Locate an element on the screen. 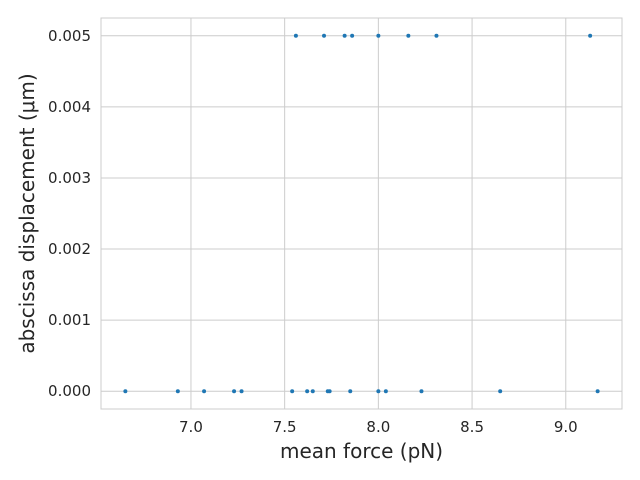 The height and width of the screenshot is (480, 640). y-tick-label: 0.003 is located at coordinates (69, 178).